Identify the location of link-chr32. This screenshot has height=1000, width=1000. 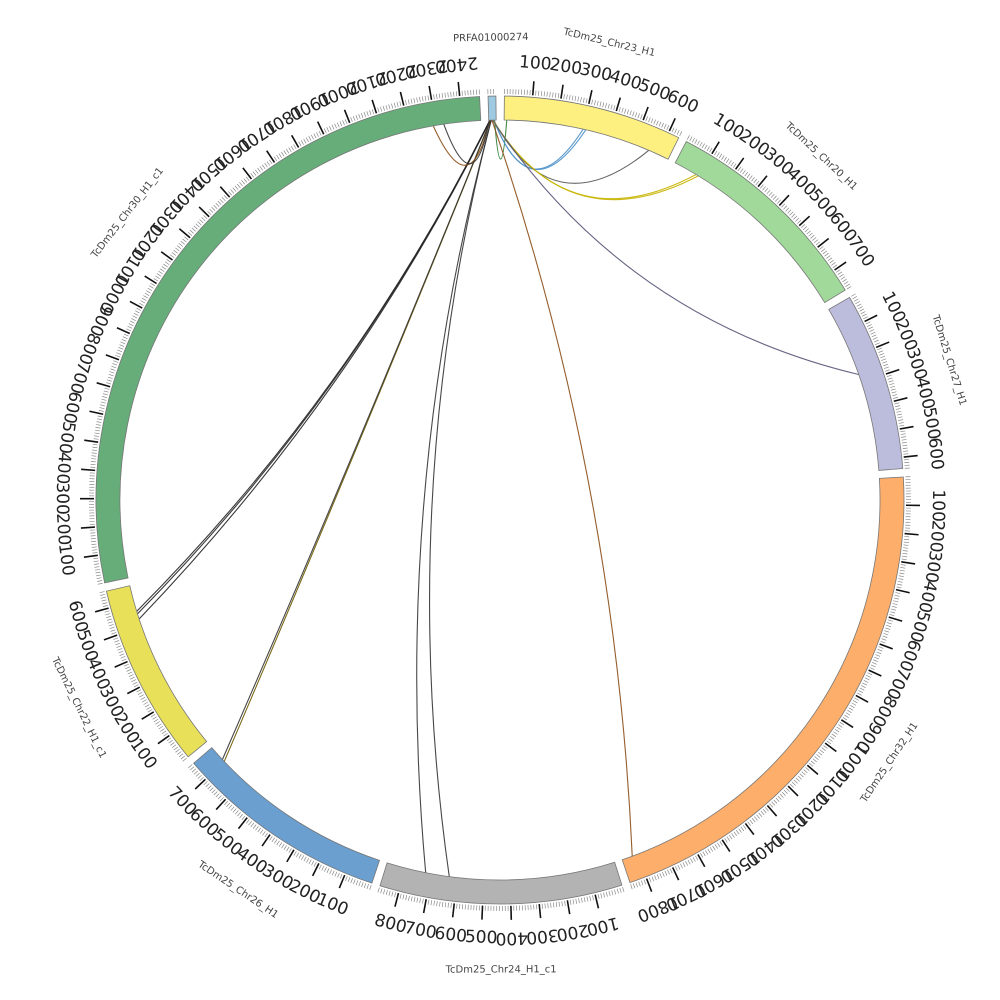
(562, 488).